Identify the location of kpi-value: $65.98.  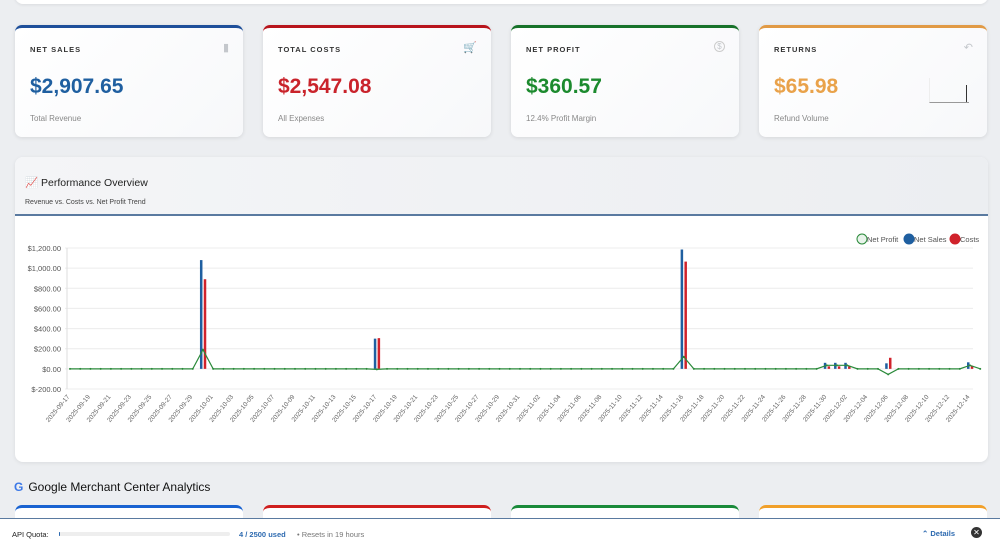
(806, 86).